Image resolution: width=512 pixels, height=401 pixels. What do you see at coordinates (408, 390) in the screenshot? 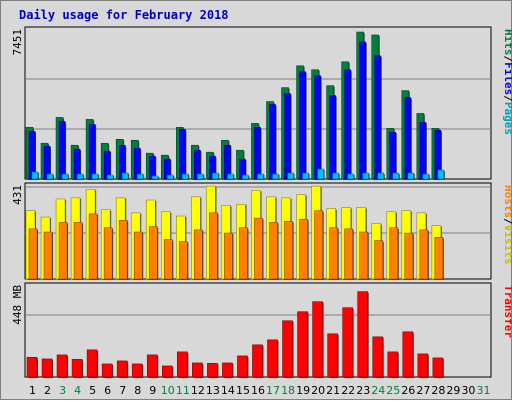
I see `x-tick-label: 26` at bounding box center [408, 390].